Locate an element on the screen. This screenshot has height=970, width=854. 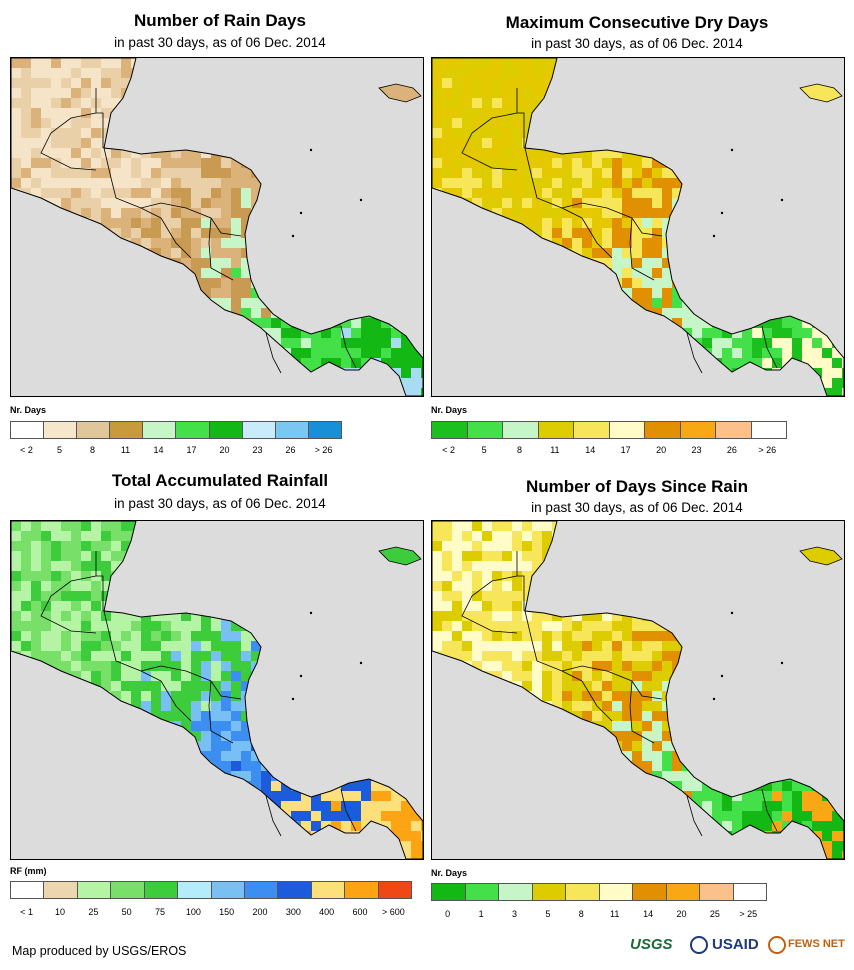
legend-tick-label: 50 is located at coordinates (126, 912).